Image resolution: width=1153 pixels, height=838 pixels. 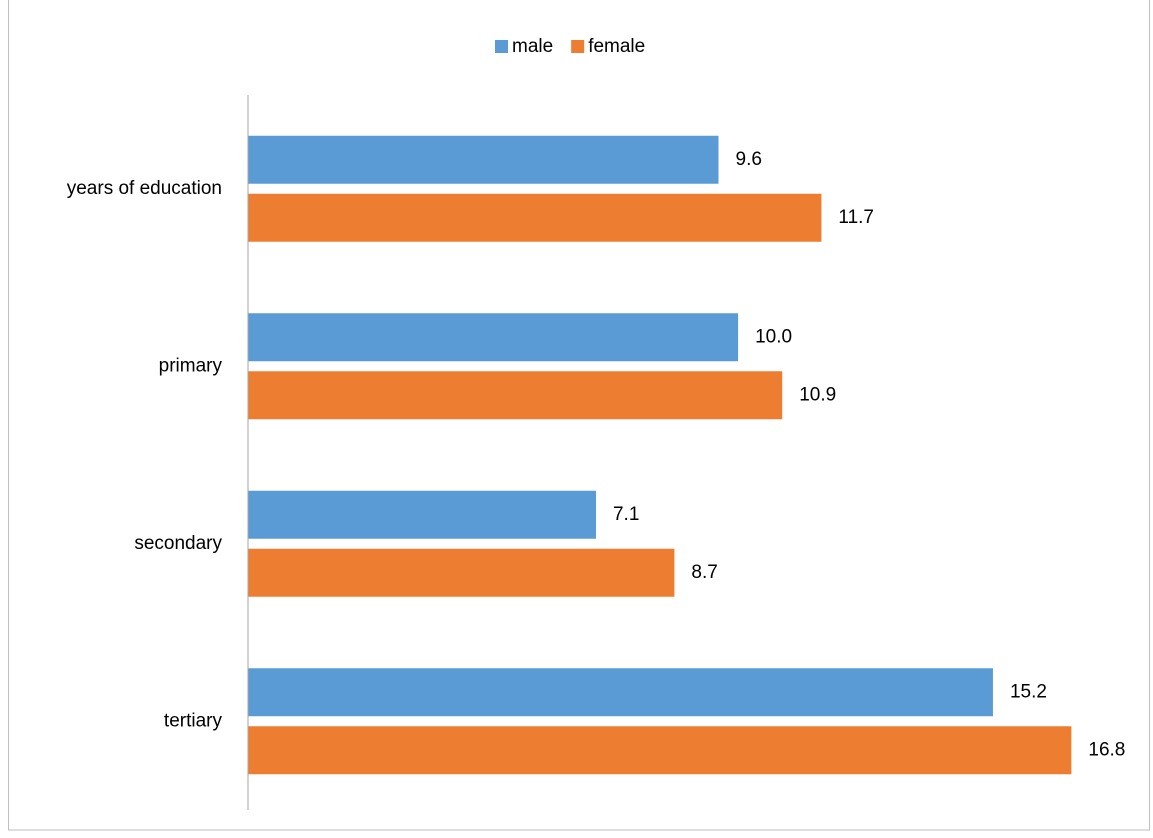 I want to click on data-label: 11.7, so click(x=856, y=217).